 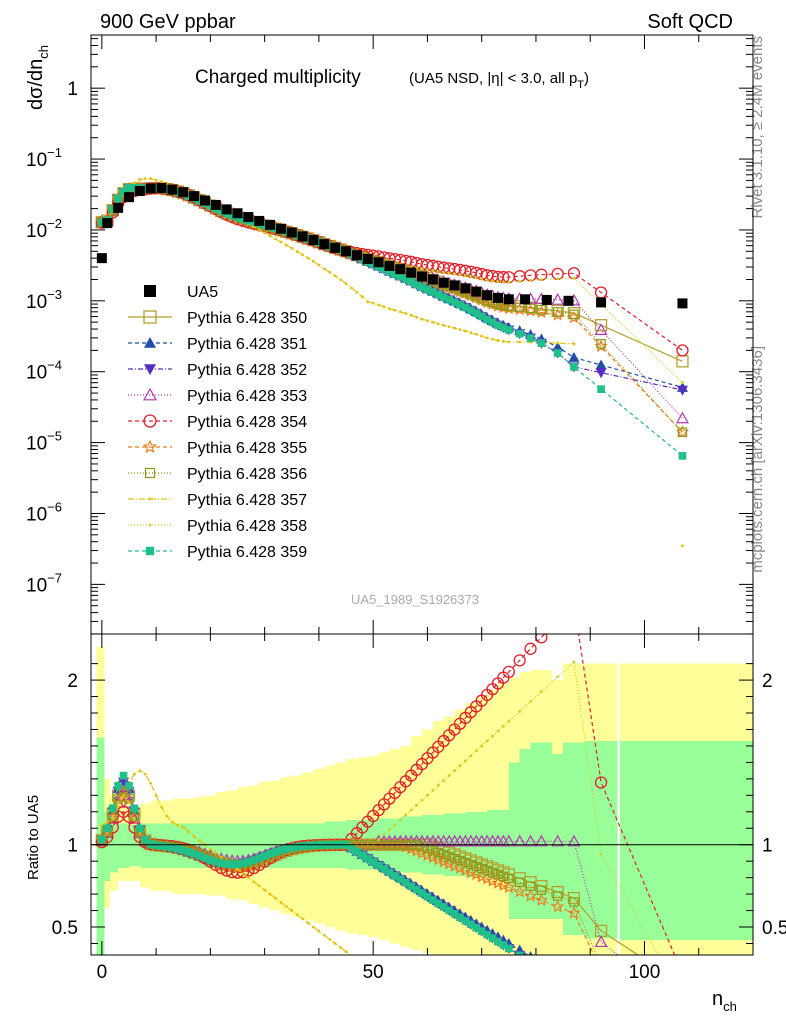 I want to click on header-category-label: Soft QCD, so click(x=690, y=22).